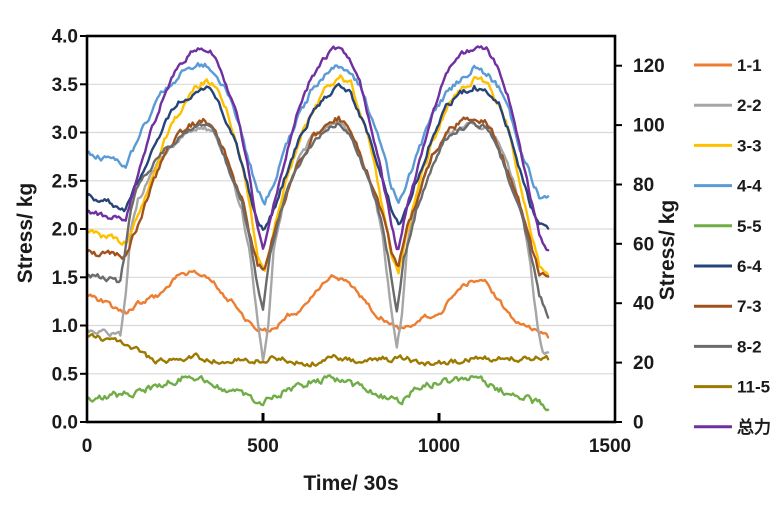  Describe the element at coordinates (754, 427) in the screenshot. I see `legend-label-总力: 总力` at that location.